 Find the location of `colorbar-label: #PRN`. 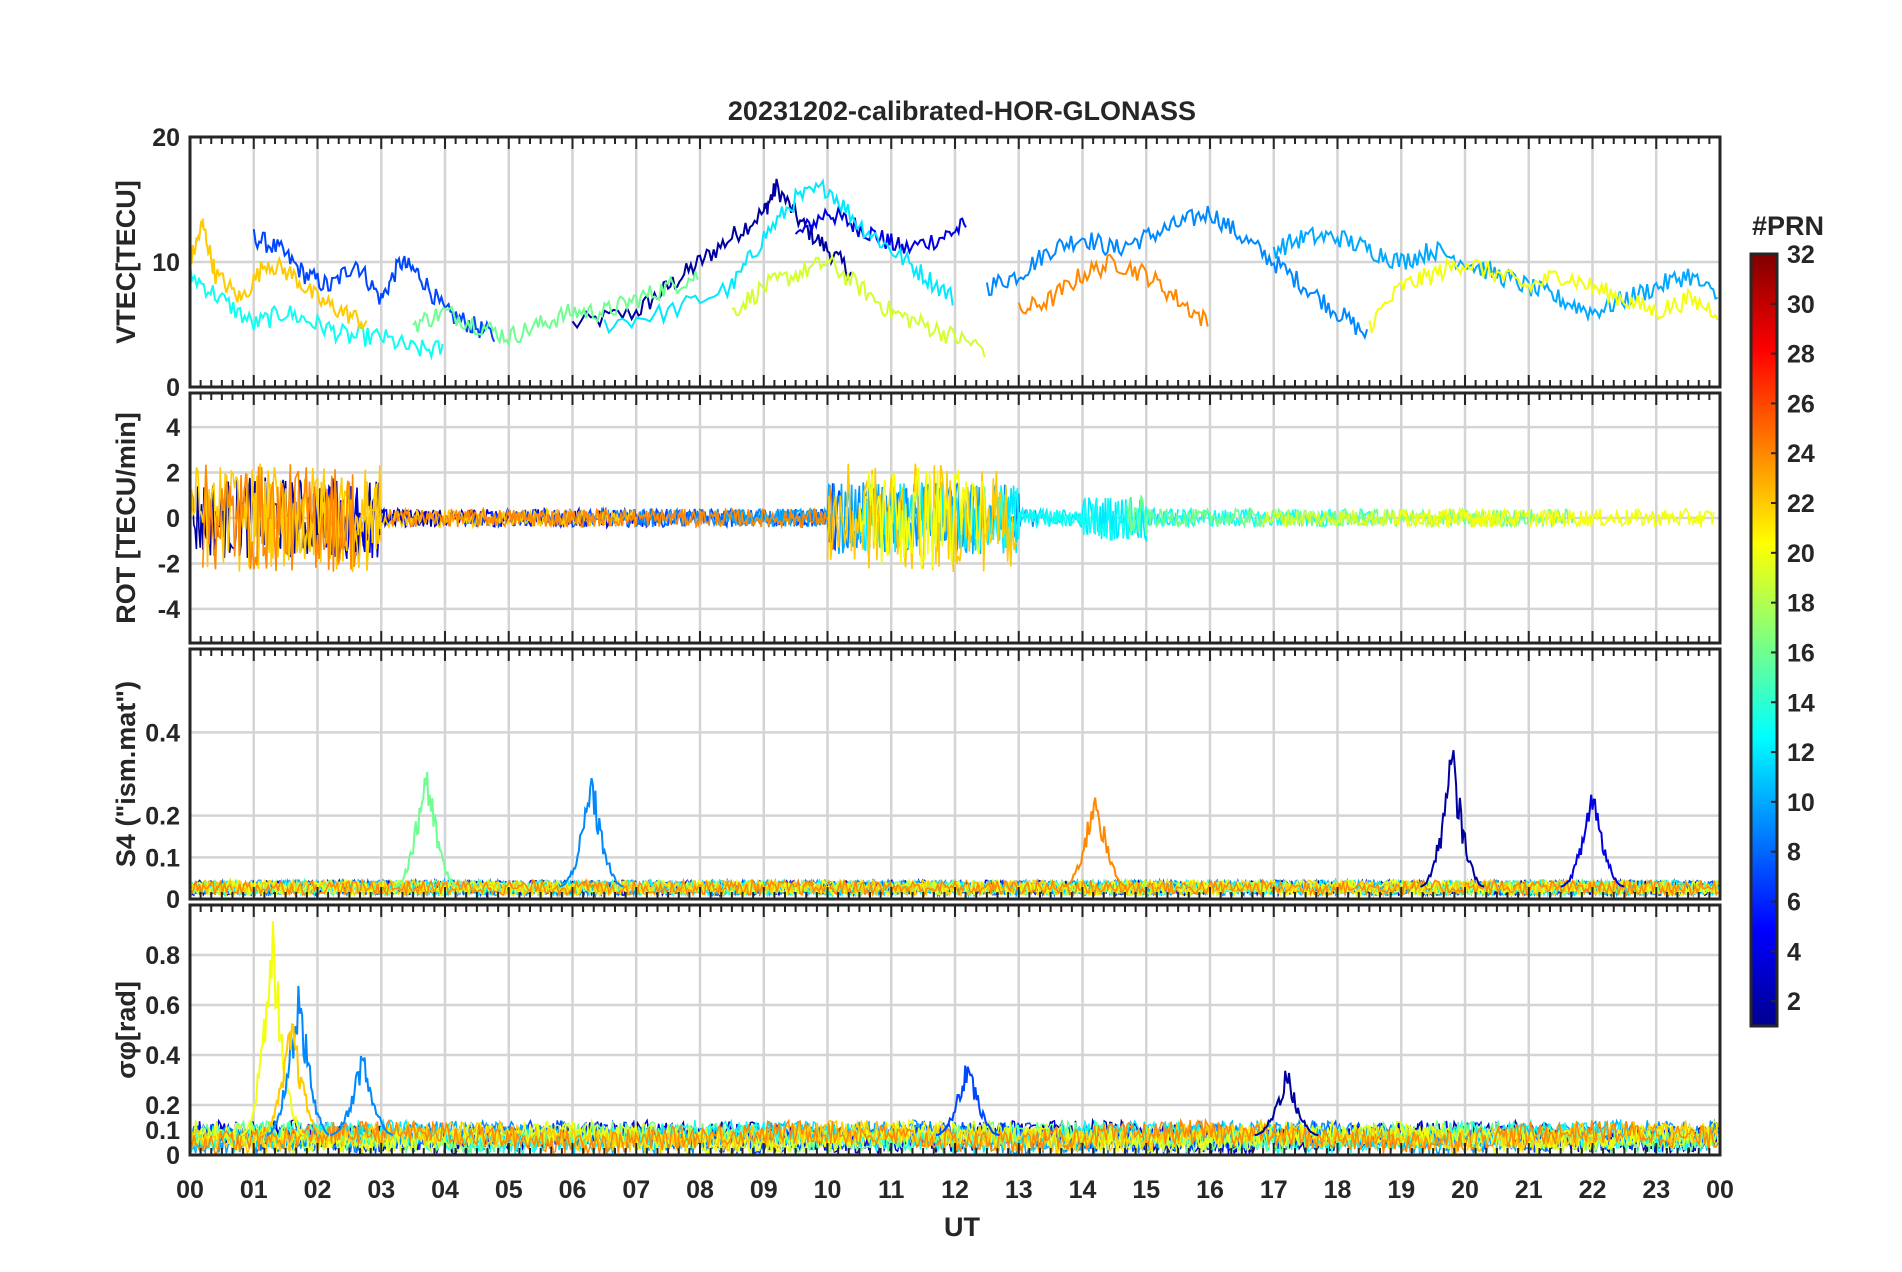

colorbar-label: #PRN is located at coordinates (1788, 226).